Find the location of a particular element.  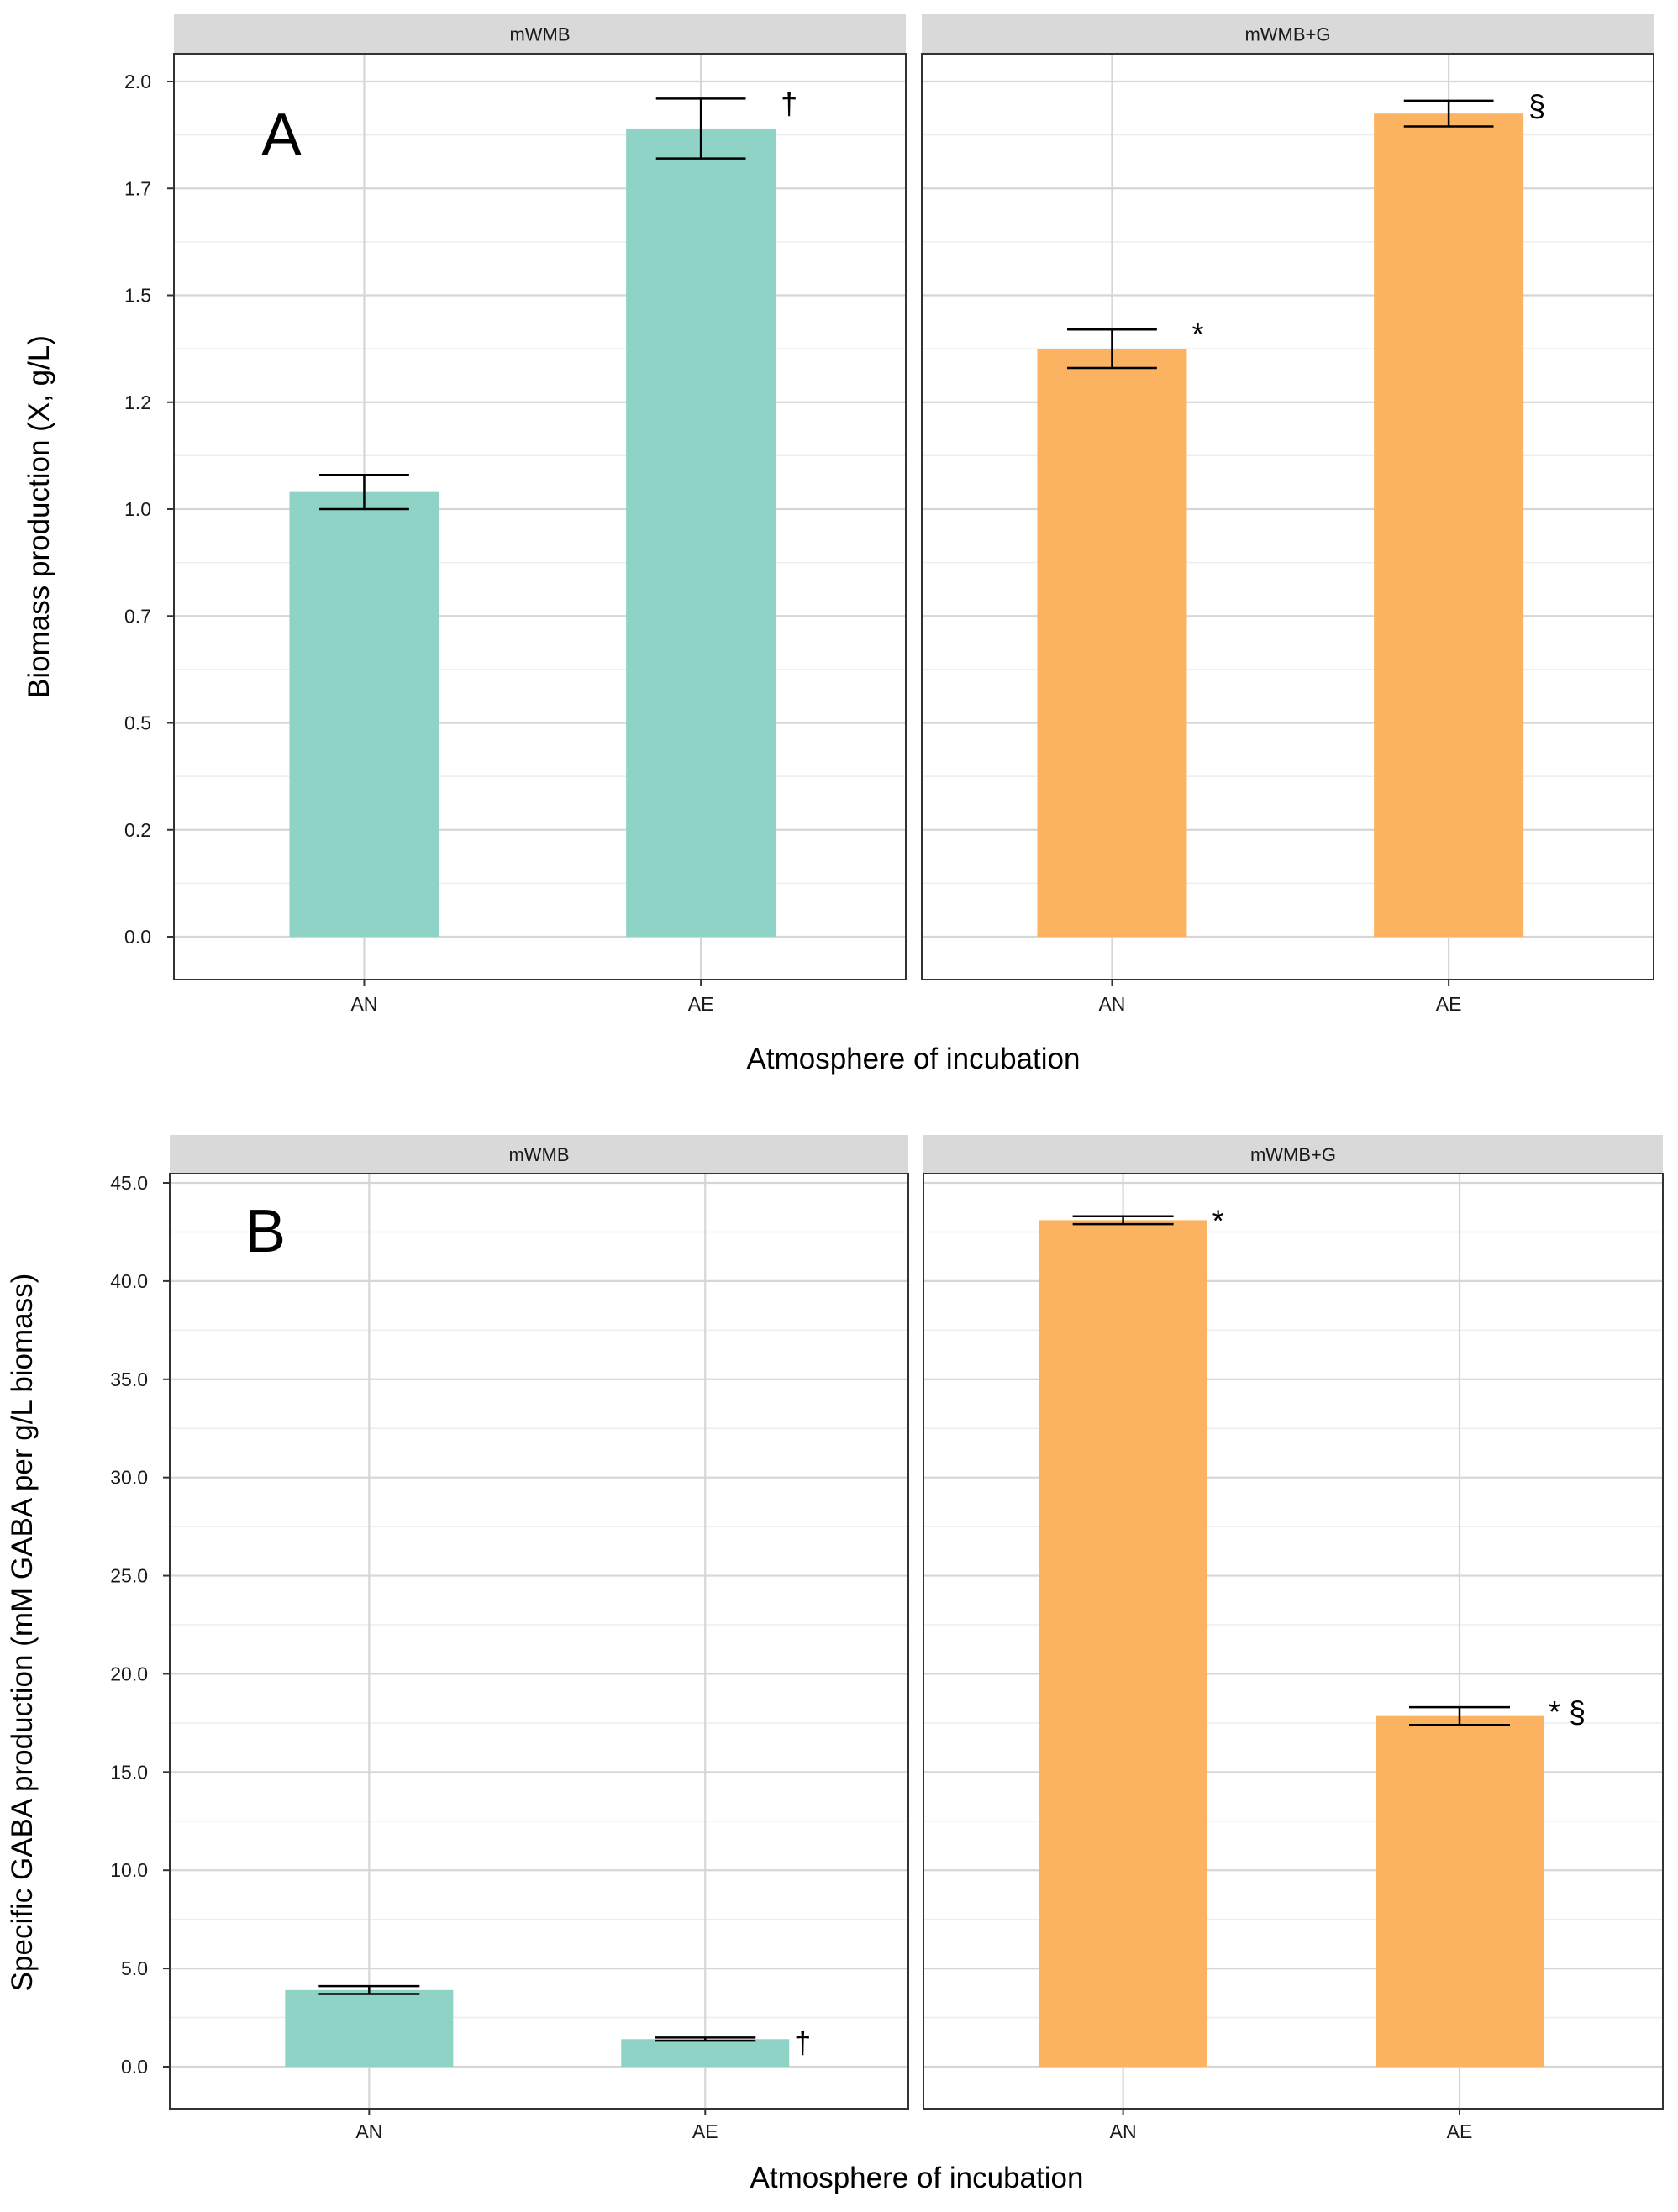

y-tick-label: 30.0 is located at coordinates (129, 1478).